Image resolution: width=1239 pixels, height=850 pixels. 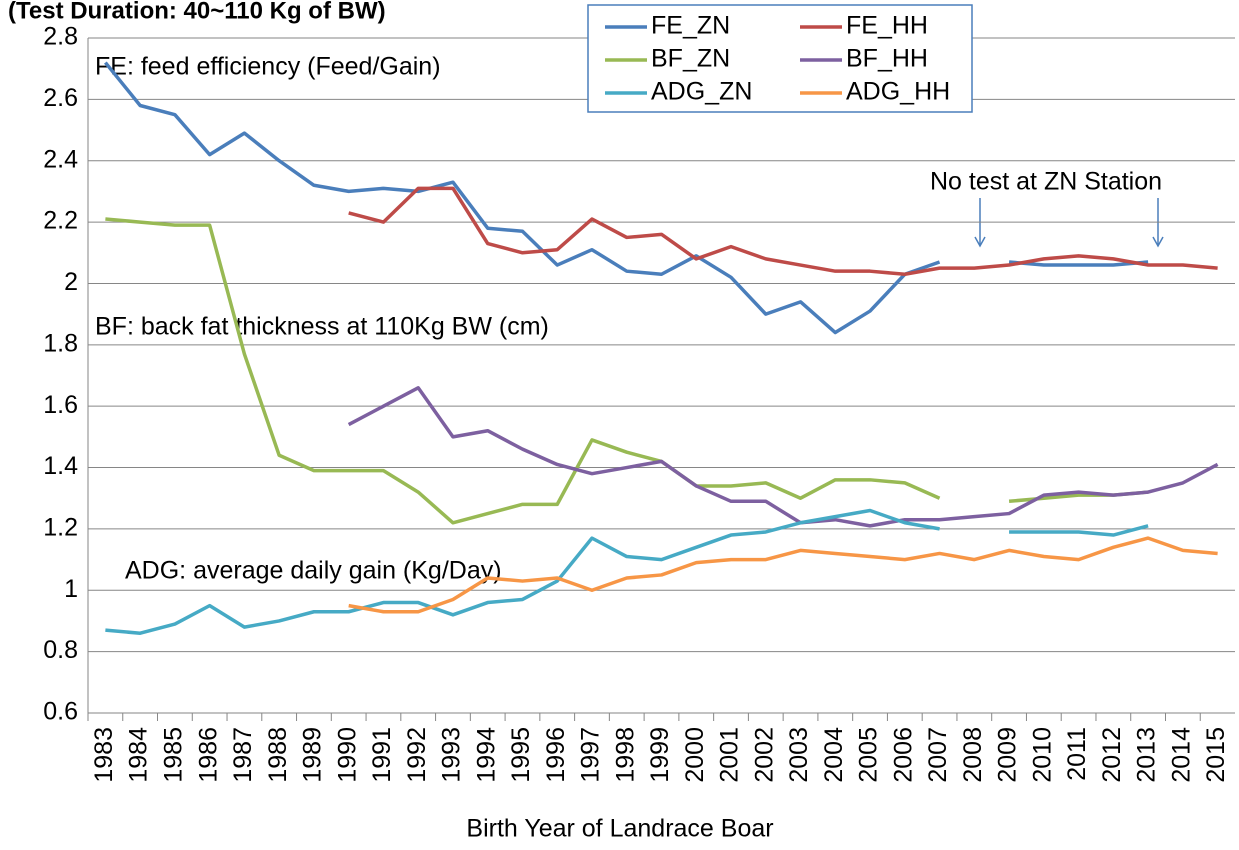 I want to click on legend-label: BF_HH, so click(x=887, y=59).